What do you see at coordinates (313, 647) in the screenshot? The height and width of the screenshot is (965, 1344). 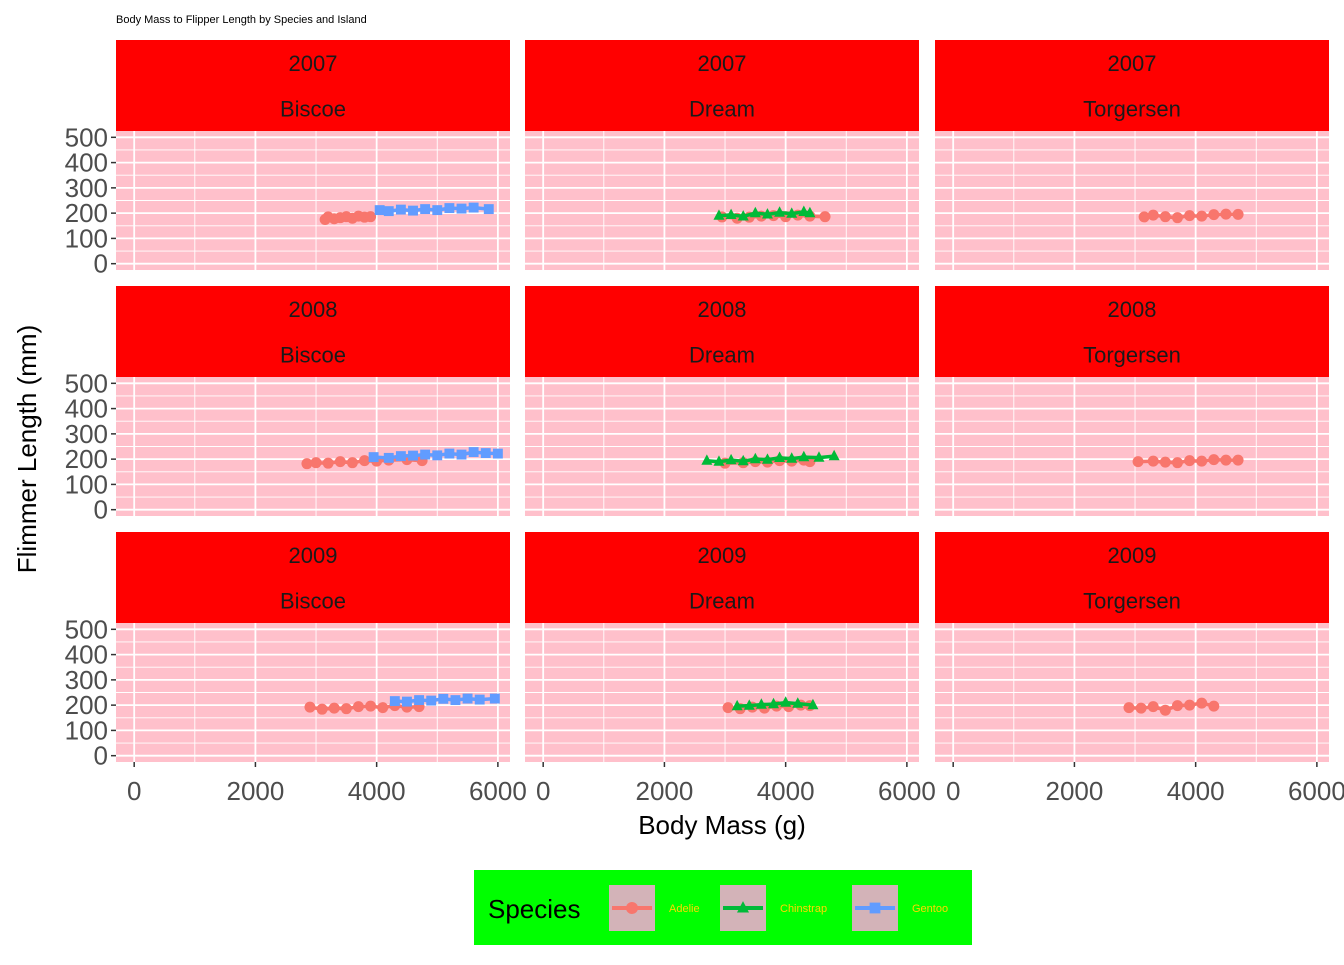 I see `facet-panel: 2009 Biscoe` at bounding box center [313, 647].